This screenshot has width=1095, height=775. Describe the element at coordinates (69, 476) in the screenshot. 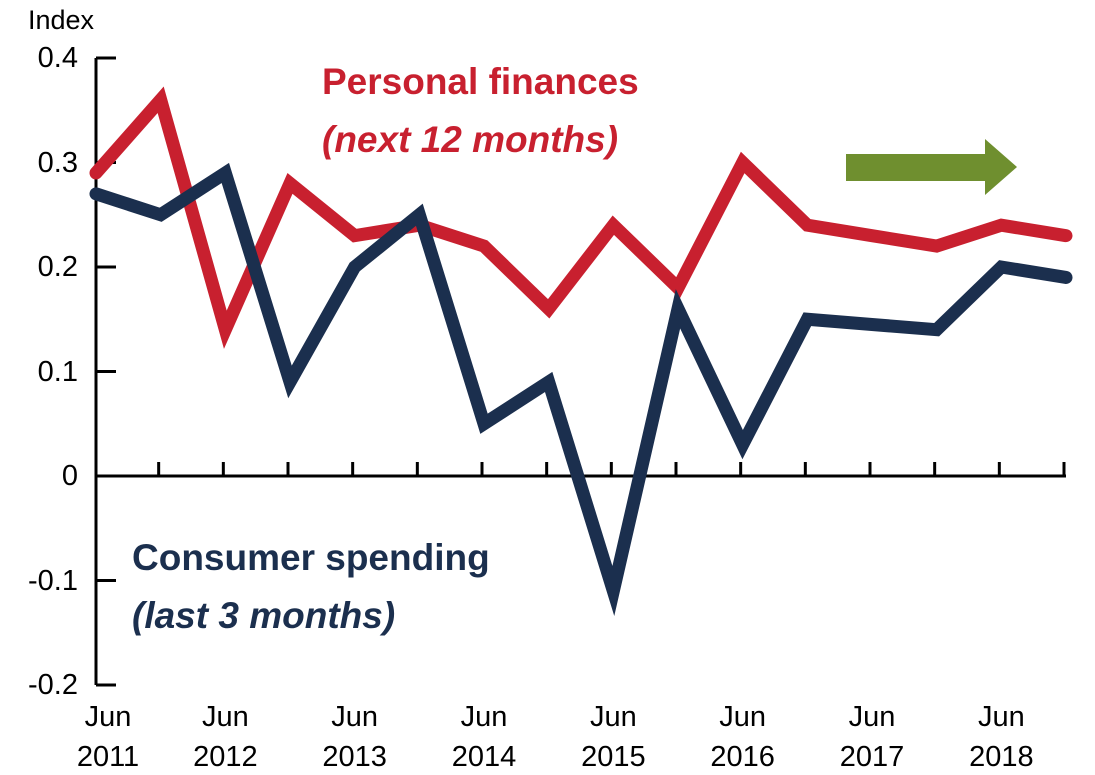

I see `y-tick-label: 0` at that location.